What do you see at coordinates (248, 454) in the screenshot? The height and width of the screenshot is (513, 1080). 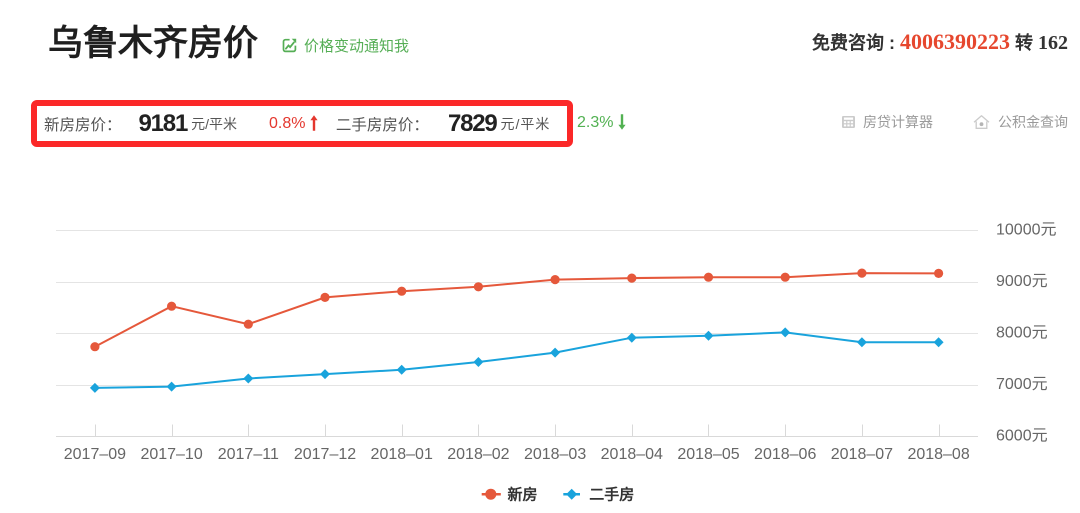 I see `svg-text: 2017–11` at bounding box center [248, 454].